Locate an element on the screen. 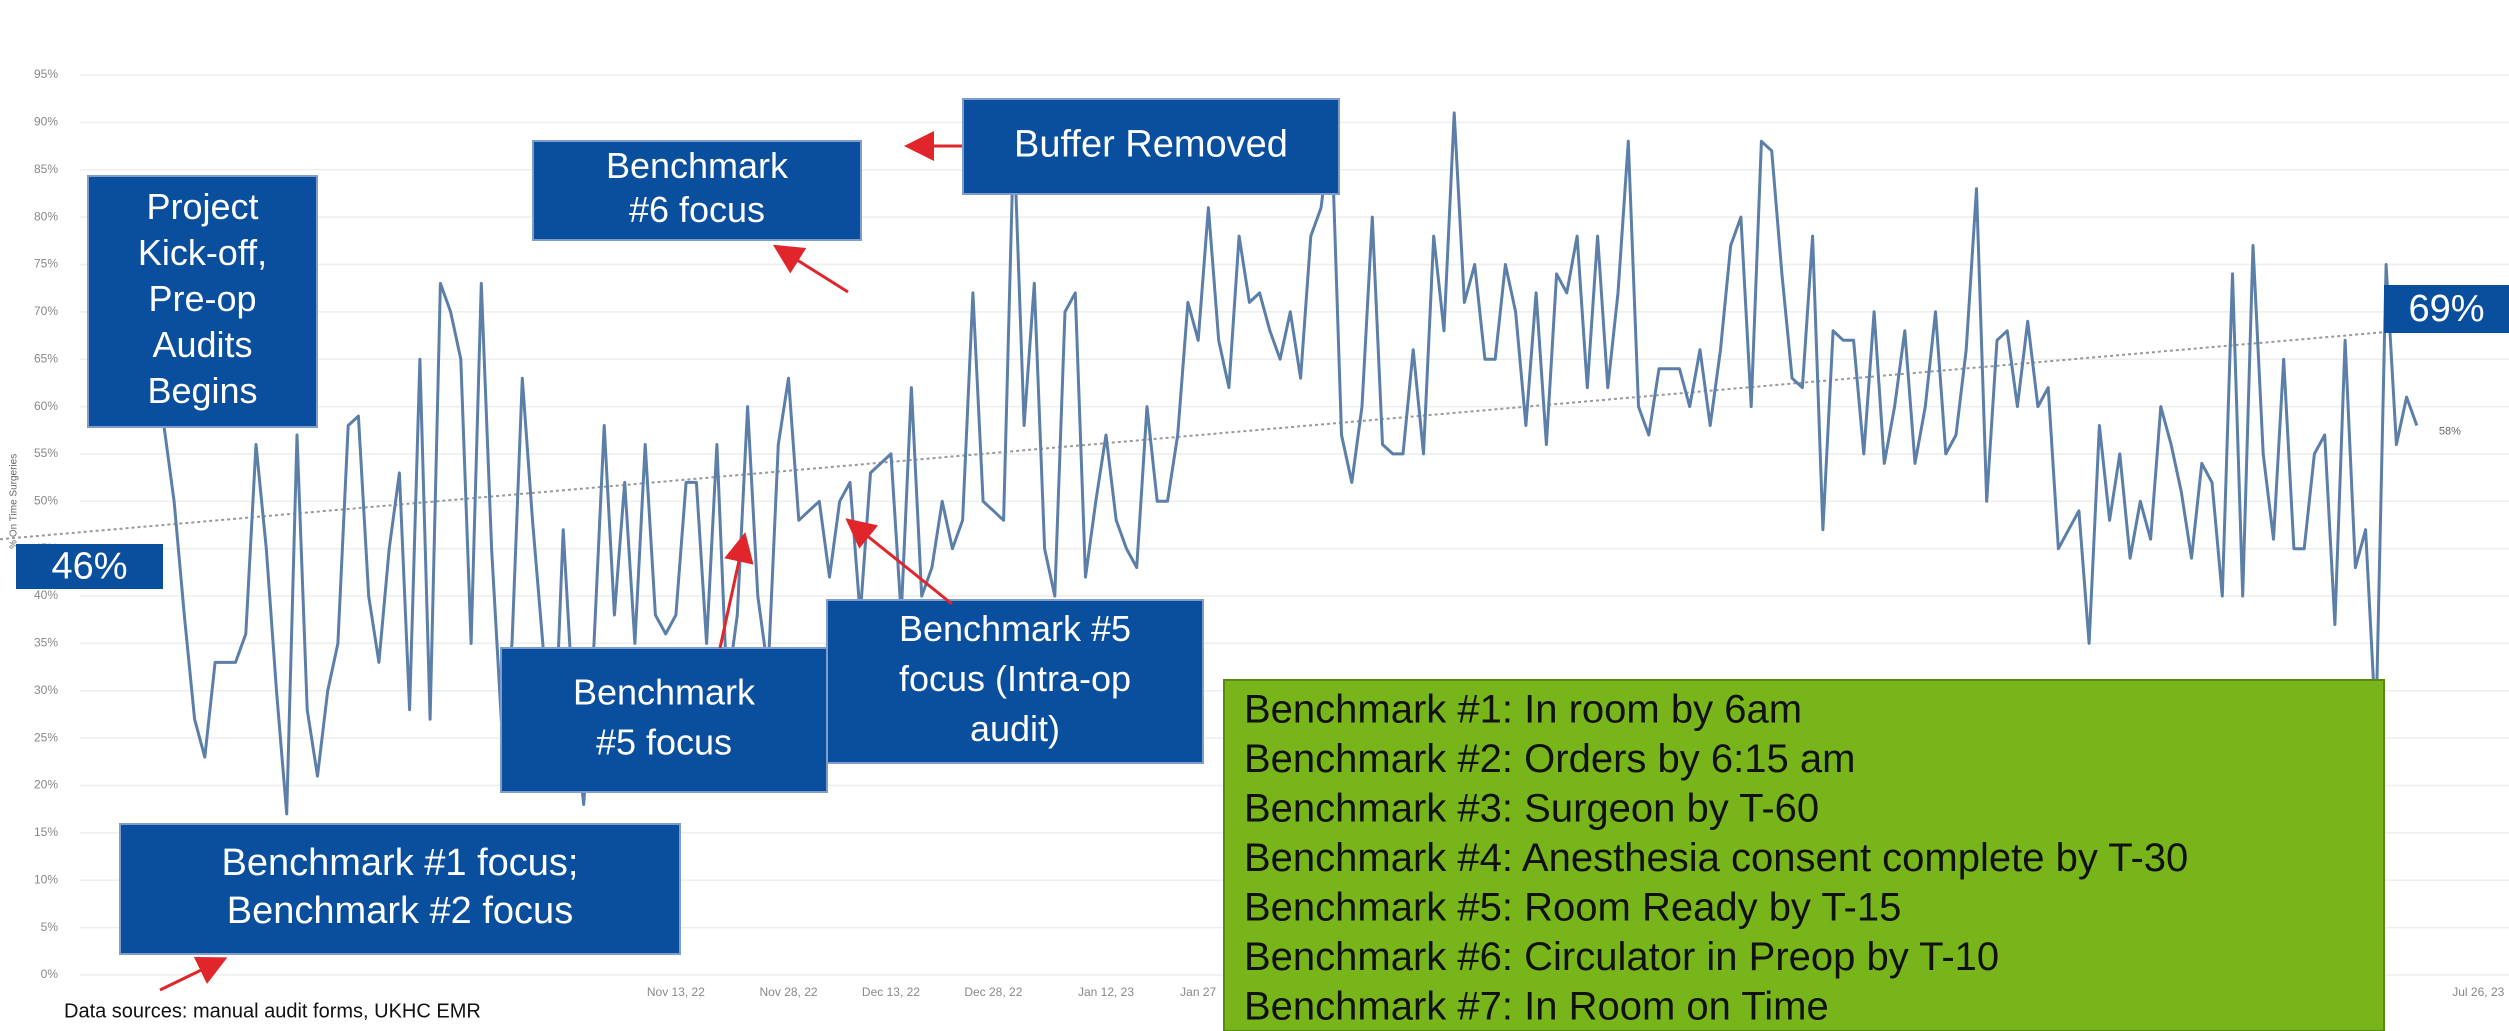  y-tick-label: 70% is located at coordinates (46, 311).